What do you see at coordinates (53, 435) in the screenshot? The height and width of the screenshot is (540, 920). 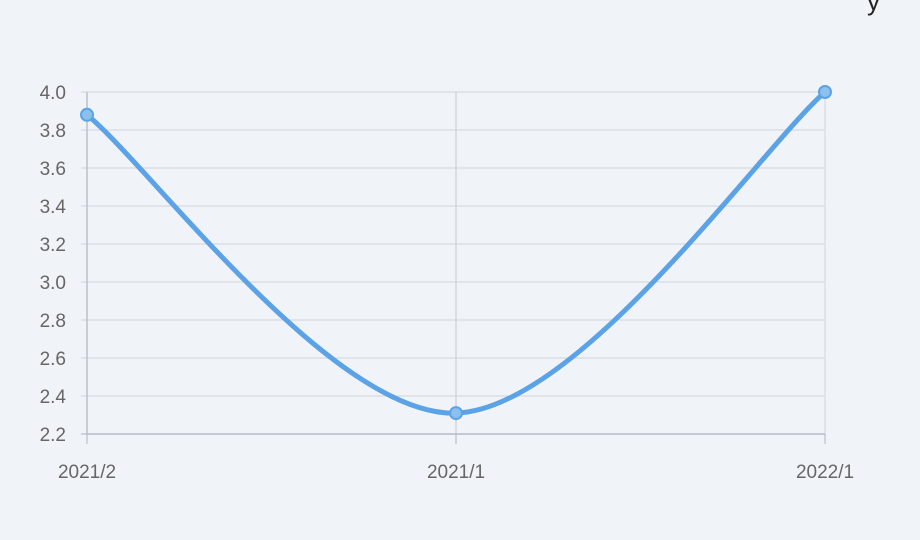 I see `y-tick-label: 2.2` at bounding box center [53, 435].